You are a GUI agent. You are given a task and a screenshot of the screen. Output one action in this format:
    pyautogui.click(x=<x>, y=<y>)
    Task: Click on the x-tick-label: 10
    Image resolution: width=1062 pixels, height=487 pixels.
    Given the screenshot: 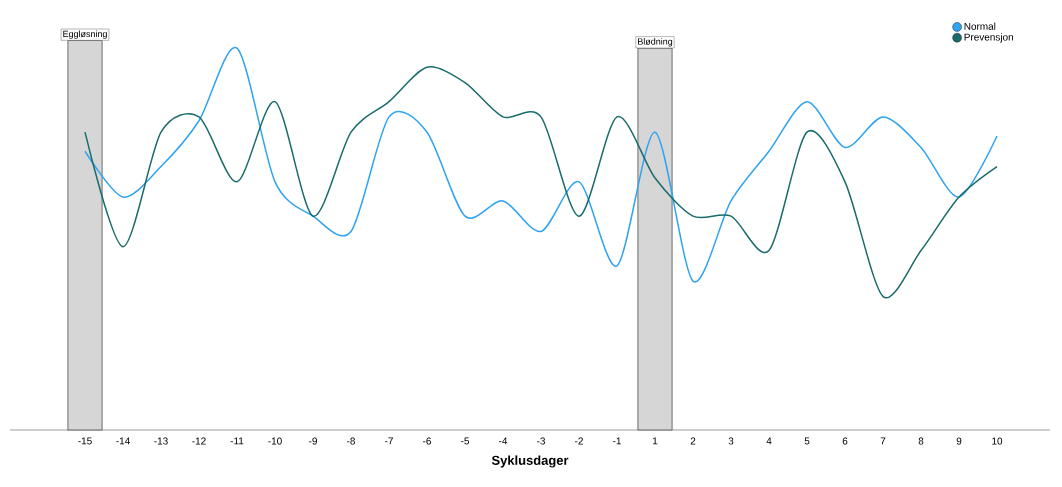 What is the action you would take?
    pyautogui.click(x=997, y=441)
    